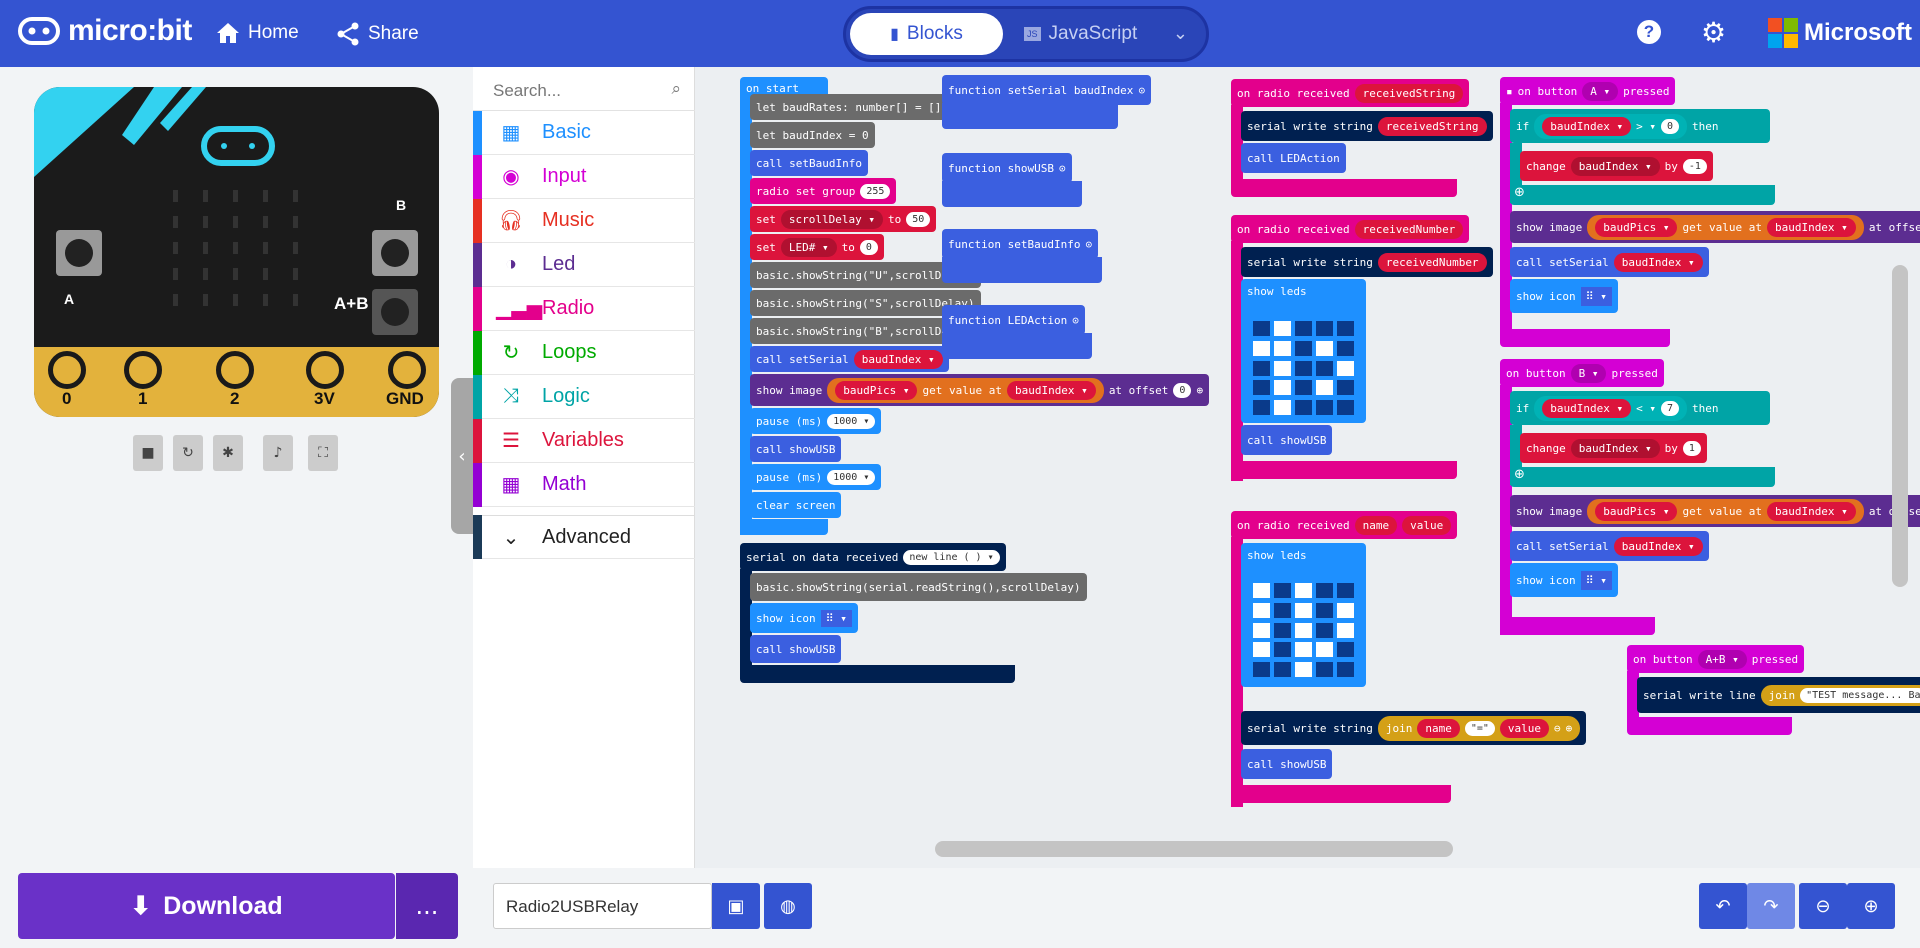 This screenshot has width=1920, height=948. What do you see at coordinates (1616, 166) in the screenshot?
I see `change-block-a: change baudIndex ▾ by -1` at bounding box center [1616, 166].